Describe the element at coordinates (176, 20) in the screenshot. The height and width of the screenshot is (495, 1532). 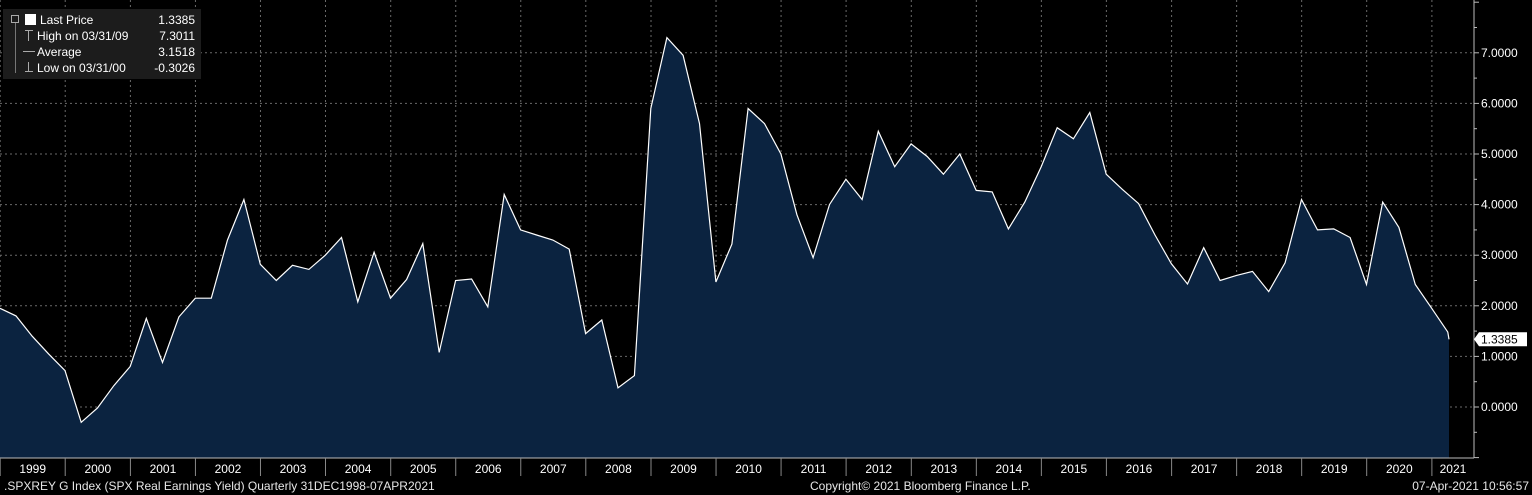
I see `legend-value: 1.3385` at that location.